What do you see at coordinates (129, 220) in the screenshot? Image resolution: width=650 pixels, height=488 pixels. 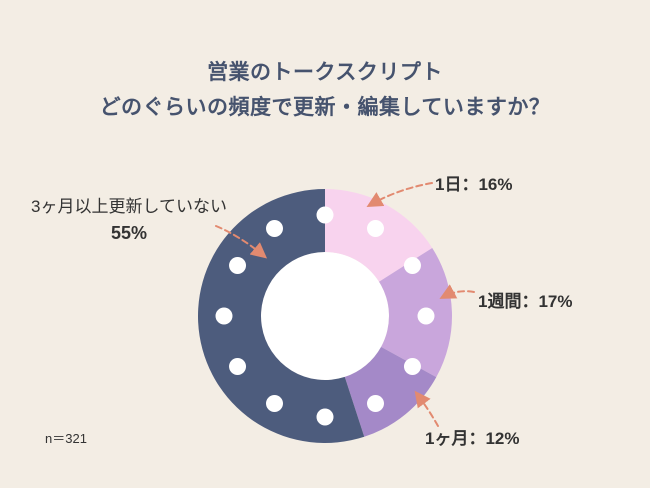 I see `callout-quarter: 3ヶ月以上更新していない 55%` at bounding box center [129, 220].